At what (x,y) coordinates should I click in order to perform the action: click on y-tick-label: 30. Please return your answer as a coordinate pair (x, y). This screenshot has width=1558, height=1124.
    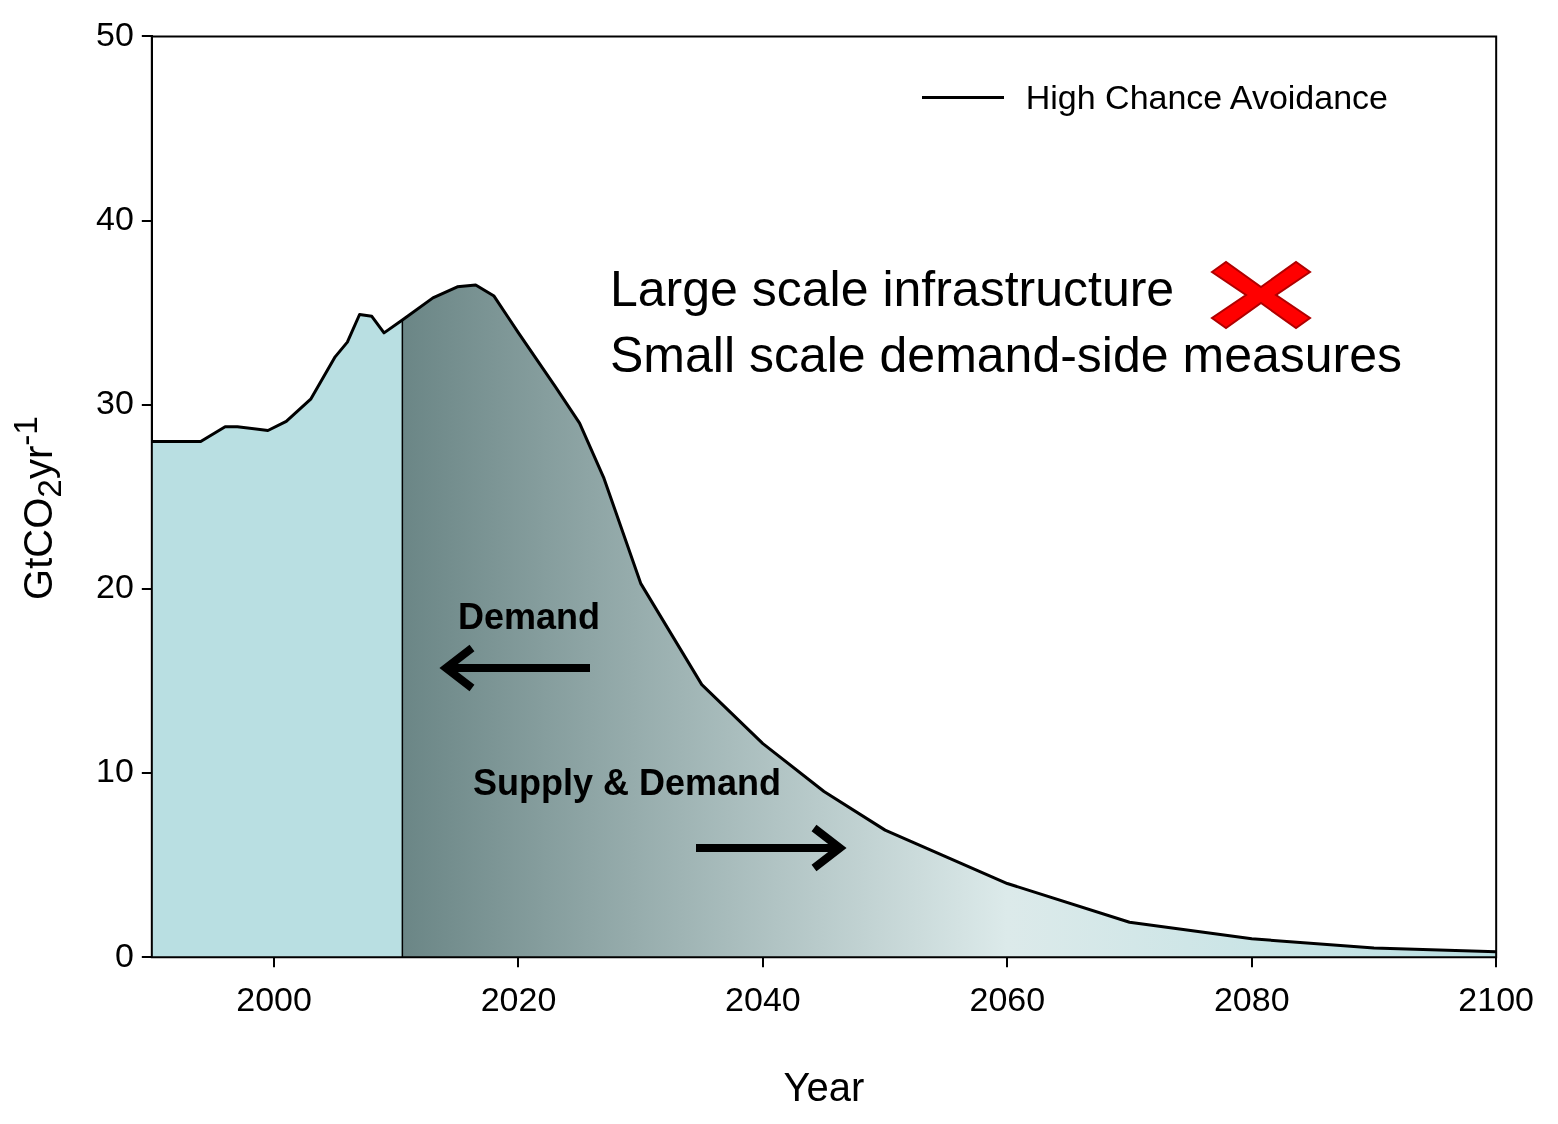
    Looking at the image, I should click on (114, 402).